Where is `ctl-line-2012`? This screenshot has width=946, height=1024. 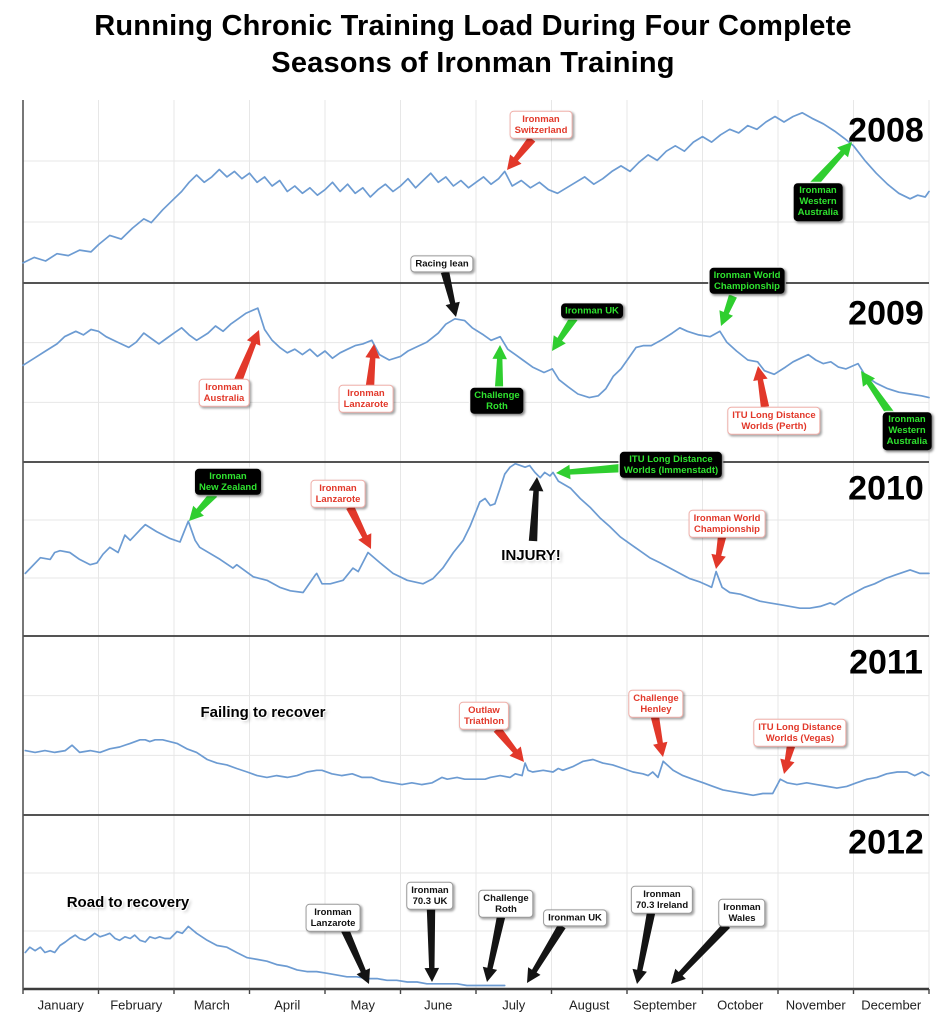 ctl-line-2012 is located at coordinates (265, 956).